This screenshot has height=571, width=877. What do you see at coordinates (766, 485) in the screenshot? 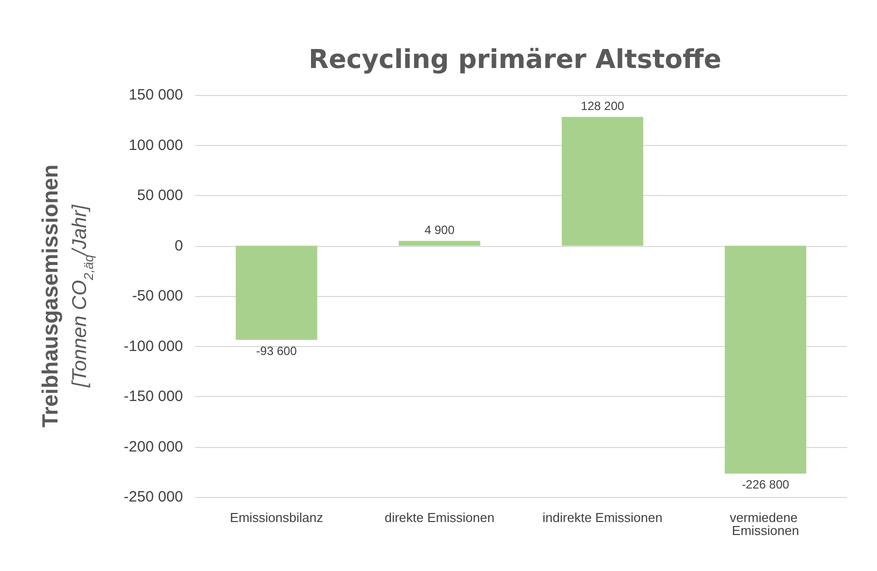
I see `data-label: -226 800` at bounding box center [766, 485].